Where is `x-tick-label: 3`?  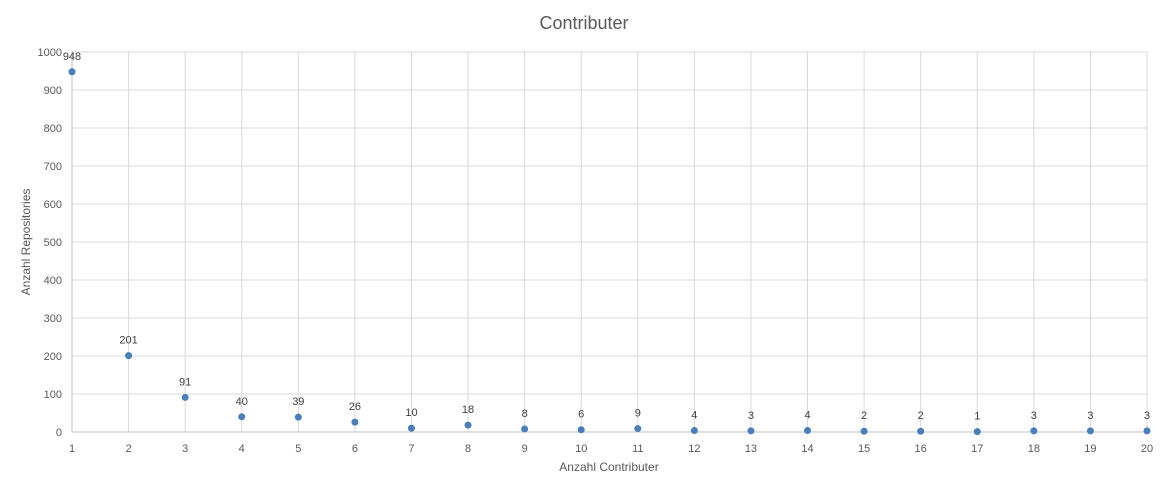
x-tick-label: 3 is located at coordinates (185, 449).